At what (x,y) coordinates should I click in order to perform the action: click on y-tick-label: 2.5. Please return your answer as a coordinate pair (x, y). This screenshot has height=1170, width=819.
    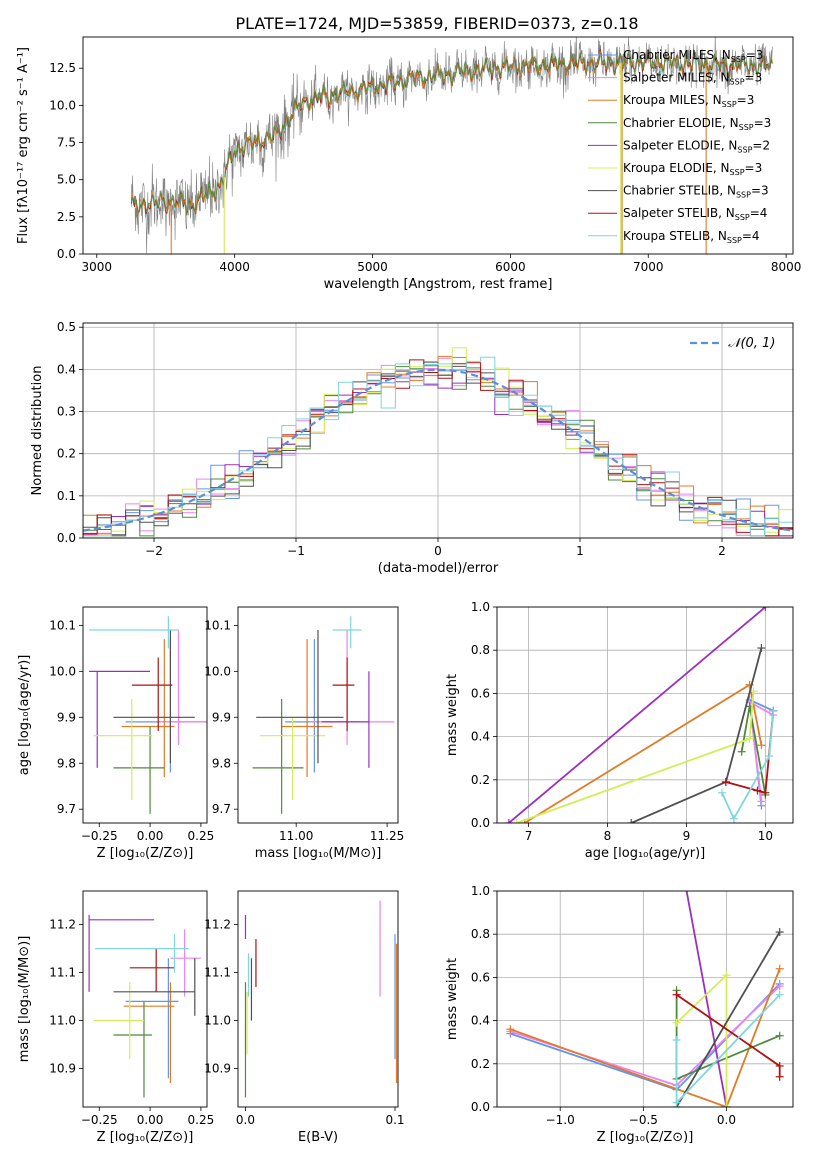
    Looking at the image, I should click on (66, 217).